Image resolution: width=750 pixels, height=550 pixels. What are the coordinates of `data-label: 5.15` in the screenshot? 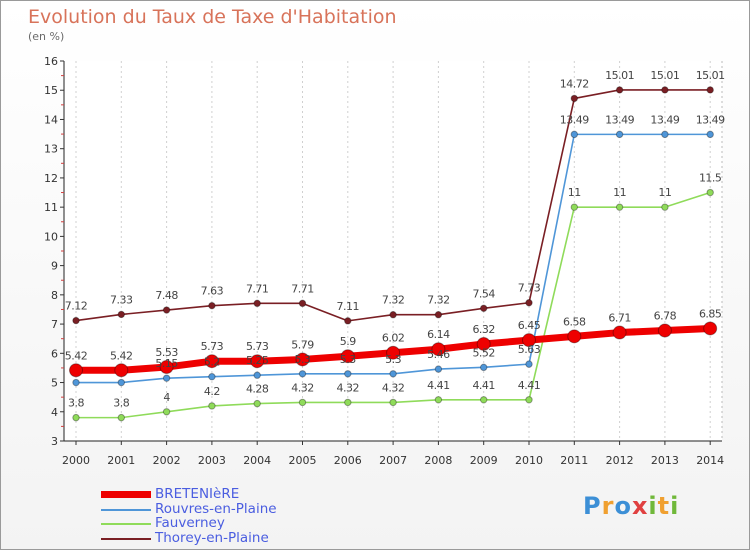 It's located at (166, 363).